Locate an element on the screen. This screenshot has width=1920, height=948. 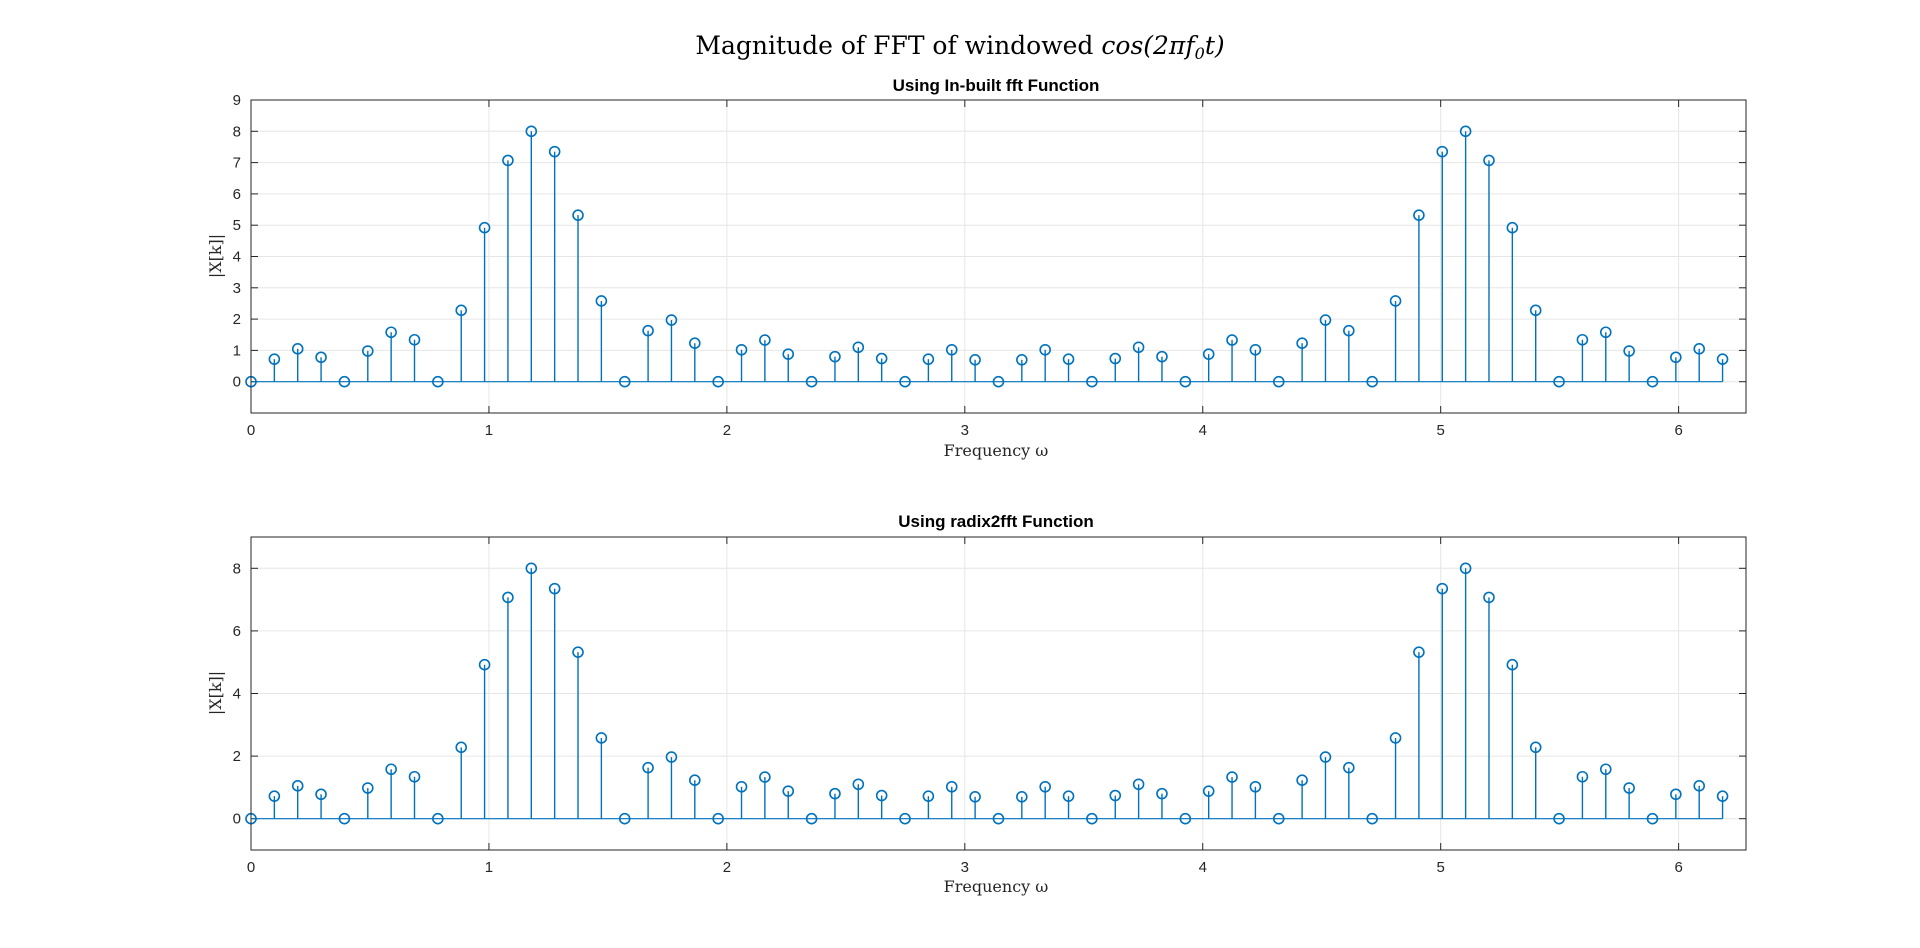
x-tick-label: 0 is located at coordinates (251, 430).